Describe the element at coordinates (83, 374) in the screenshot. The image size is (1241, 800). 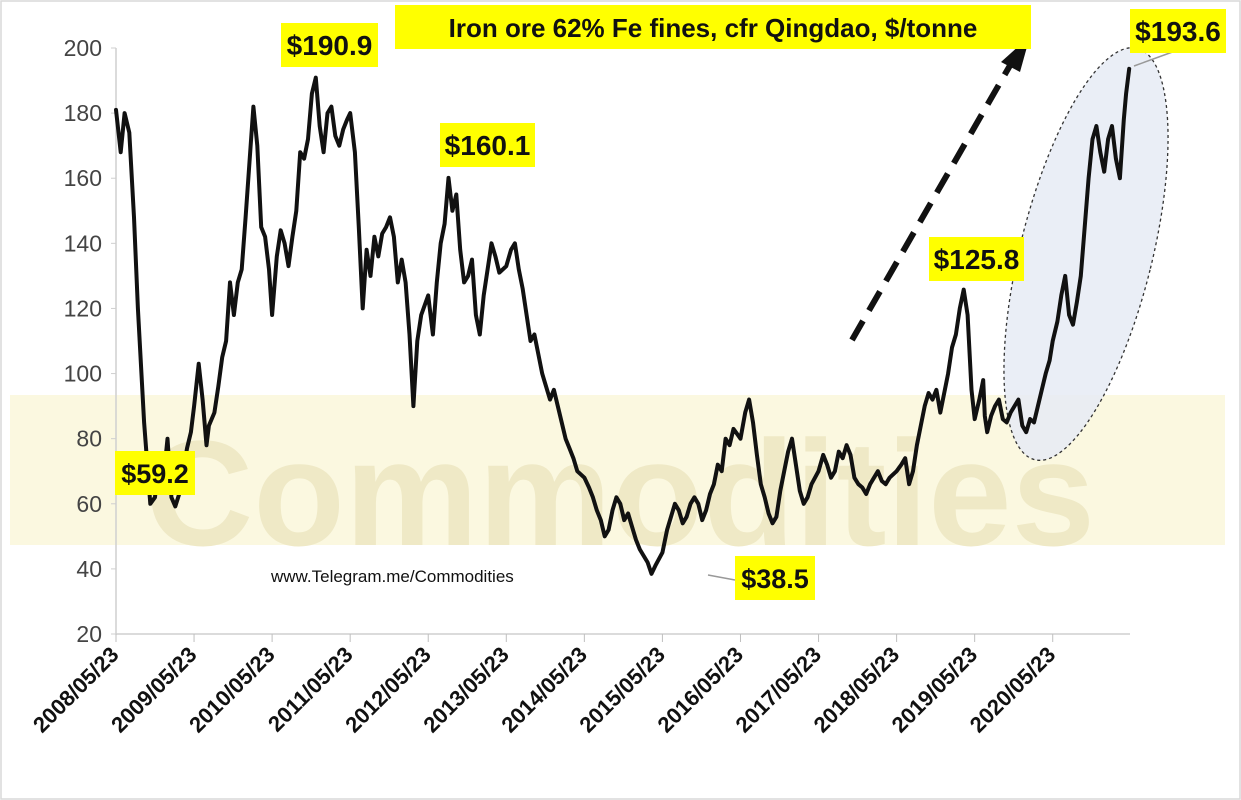
I see `y-tick-label: 100` at that location.